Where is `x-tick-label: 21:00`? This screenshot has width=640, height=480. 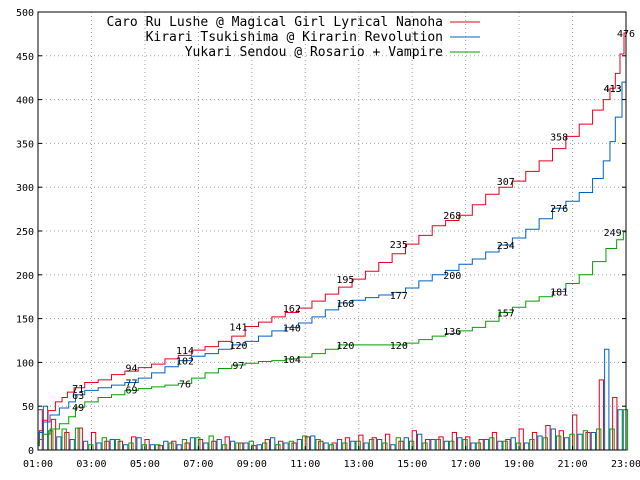
x-tick-label: 21:00 is located at coordinates (572, 464).